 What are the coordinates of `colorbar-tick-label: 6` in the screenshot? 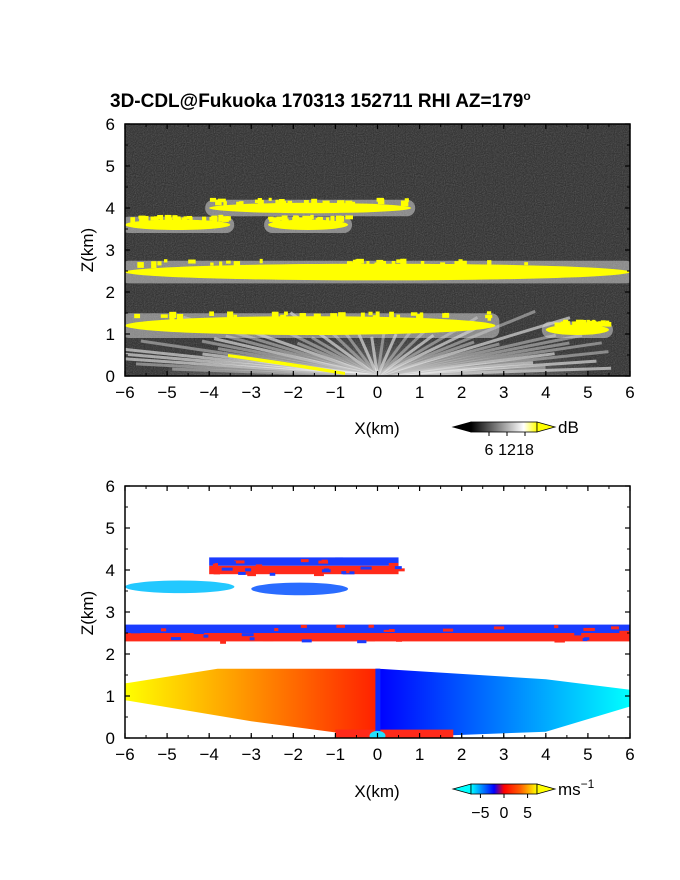 It's located at (489, 450).